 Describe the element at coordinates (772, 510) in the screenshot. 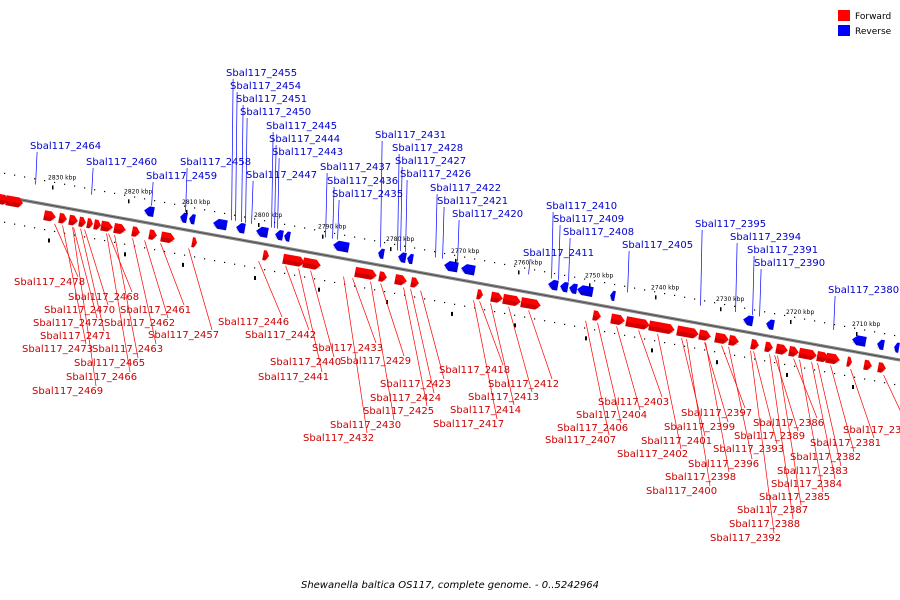

I see `gene-label: Sbal117_2387` at that location.